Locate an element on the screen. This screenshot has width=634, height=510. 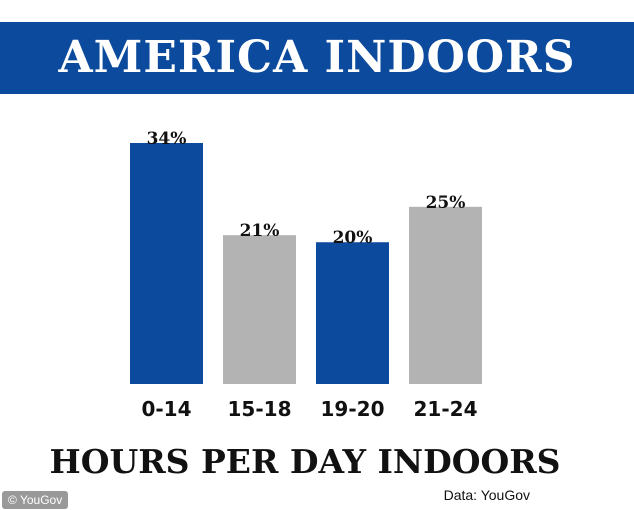
x-tick-label-0-14: 0-14 is located at coordinates (166, 409).